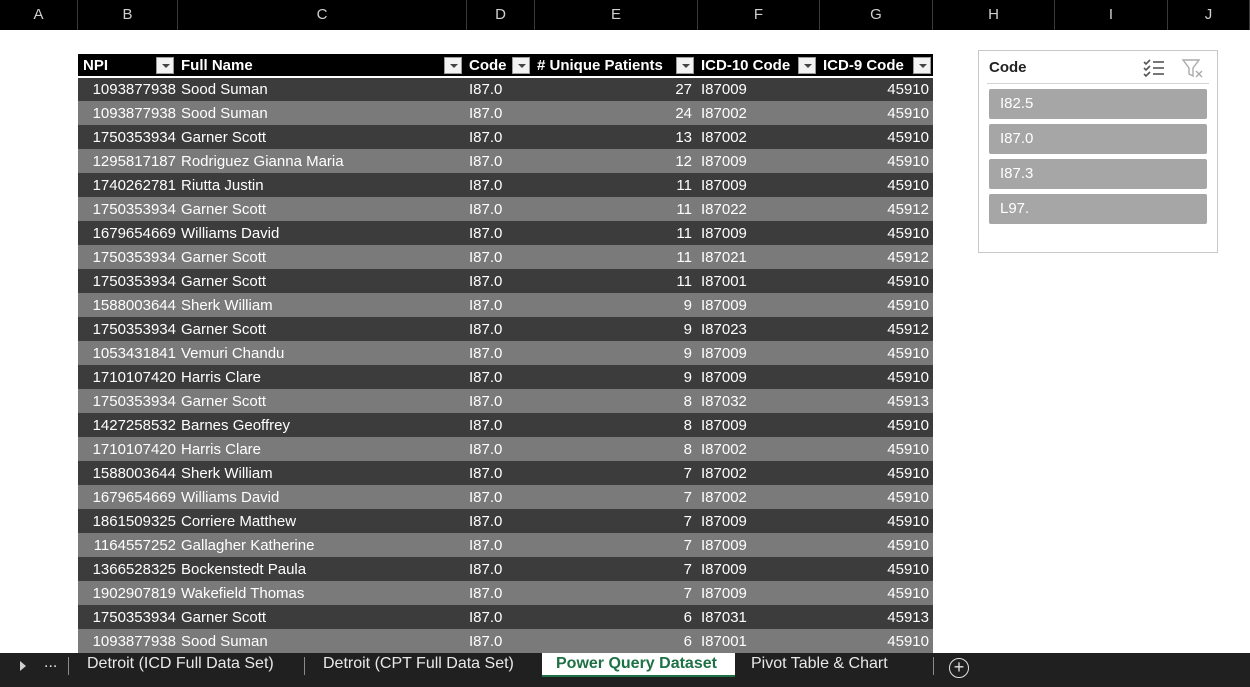 This screenshot has height=687, width=1250. What do you see at coordinates (418, 663) in the screenshot?
I see `sheet-tab: Detroit (CPT Full Data Set)` at bounding box center [418, 663].